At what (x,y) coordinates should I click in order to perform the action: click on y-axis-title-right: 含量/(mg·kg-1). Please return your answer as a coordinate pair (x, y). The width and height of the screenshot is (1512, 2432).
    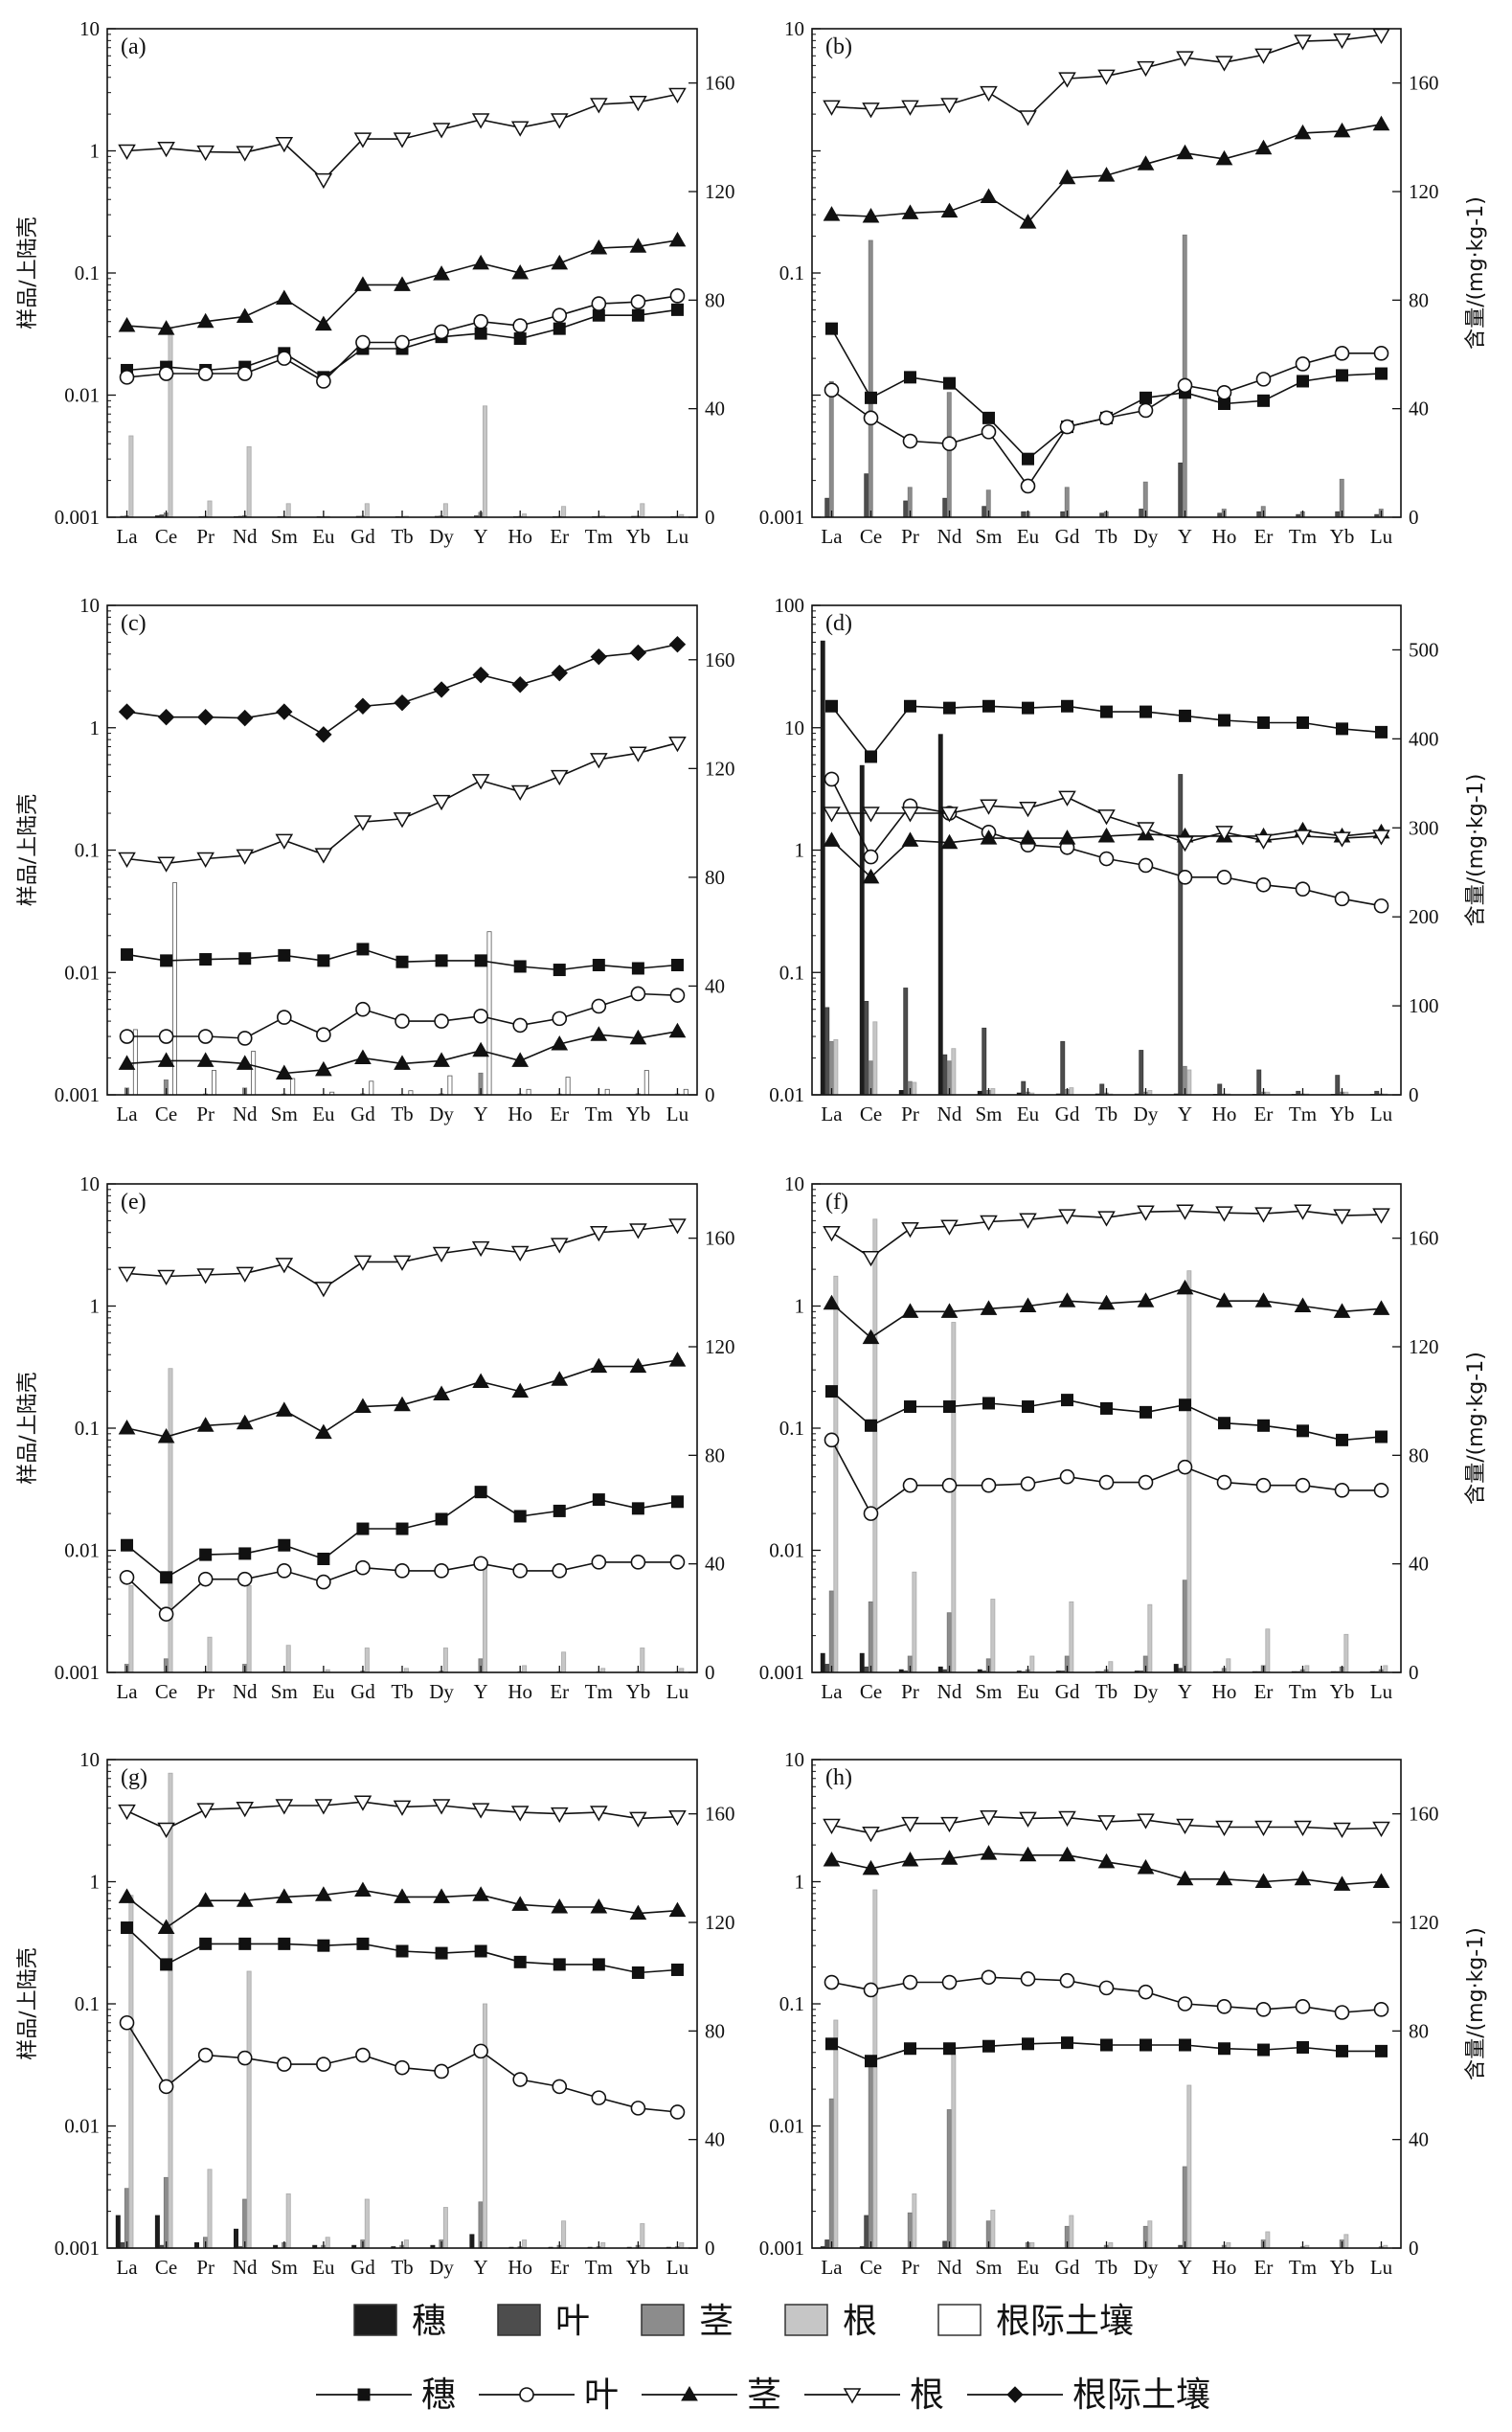
    Looking at the image, I should click on (1476, 1428).